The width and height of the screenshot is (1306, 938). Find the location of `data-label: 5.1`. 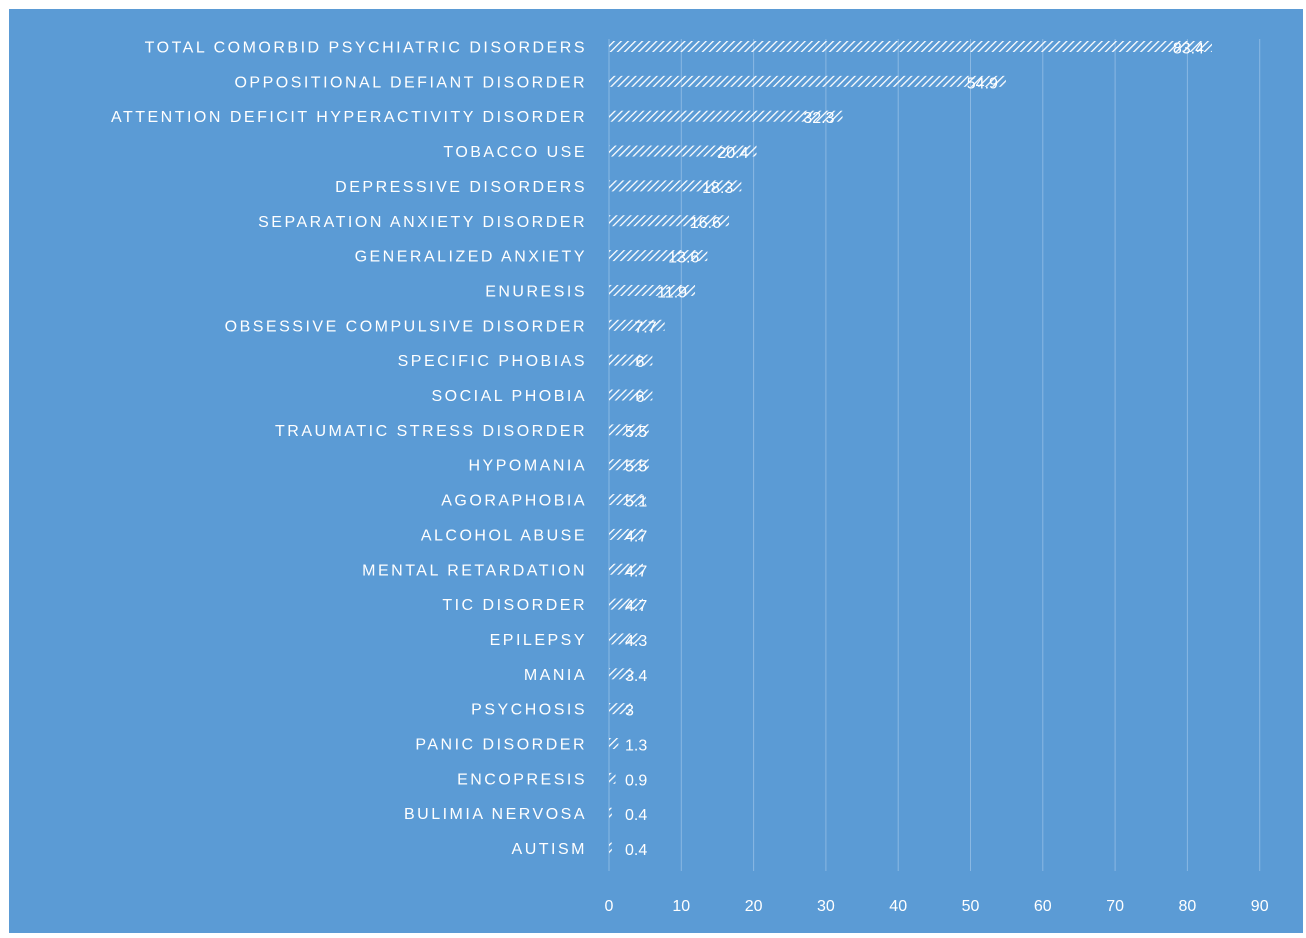

data-label: 5.1 is located at coordinates (636, 502).